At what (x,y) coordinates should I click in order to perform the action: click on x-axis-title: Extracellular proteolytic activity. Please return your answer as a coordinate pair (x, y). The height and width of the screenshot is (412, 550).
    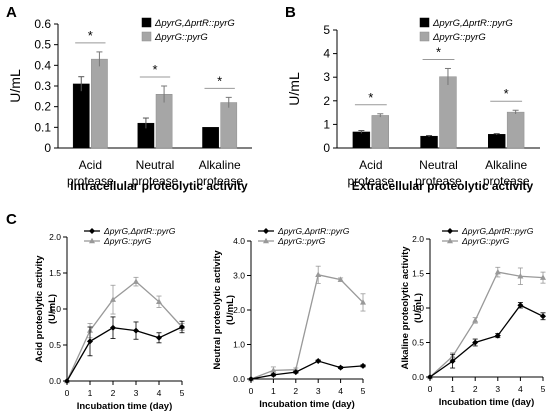
    Looking at the image, I should click on (443, 186).